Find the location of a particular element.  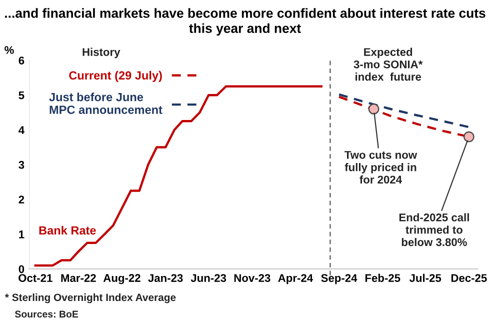

y-tick-label: 0 is located at coordinates (21, 269).